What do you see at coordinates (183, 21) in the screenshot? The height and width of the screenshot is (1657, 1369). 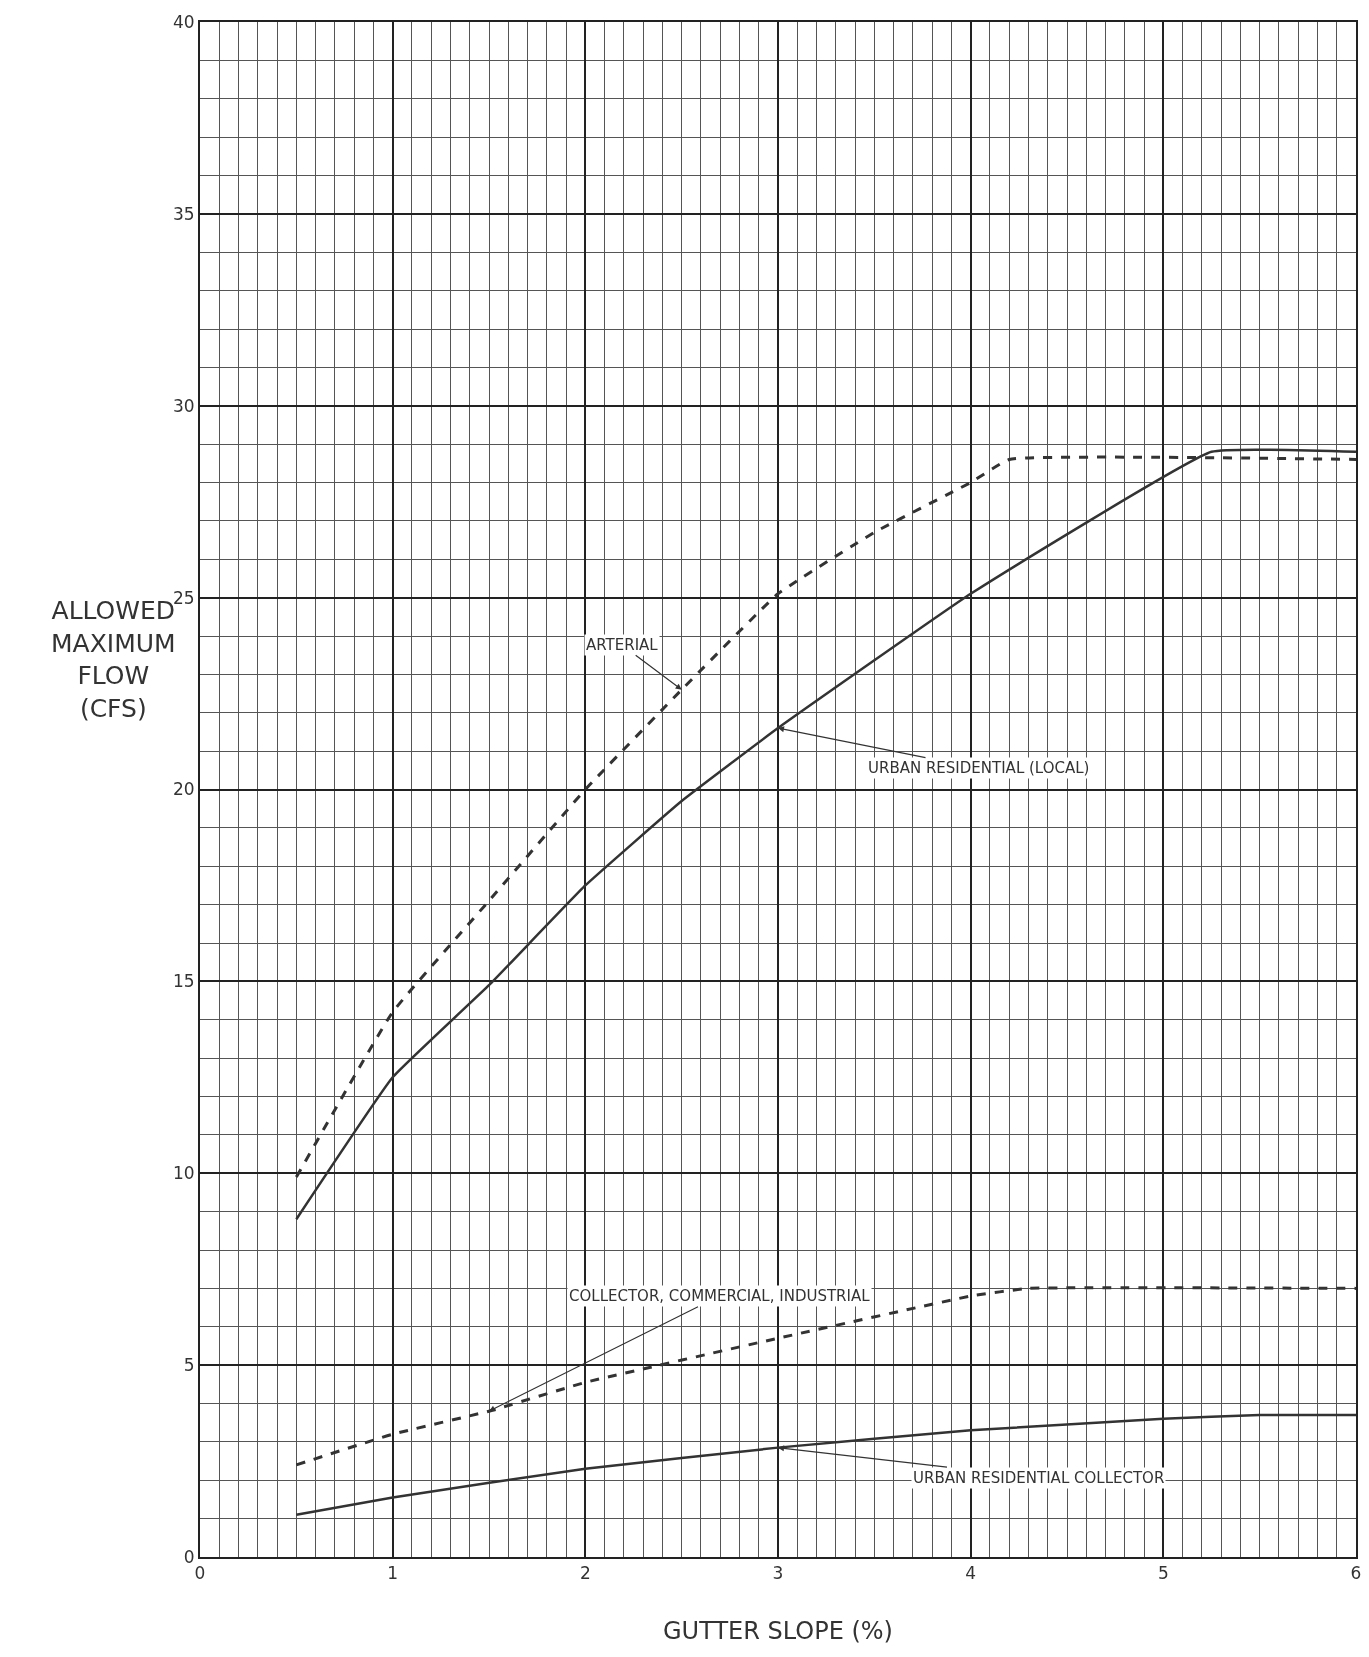 I see `y-tick-label: 40` at bounding box center [183, 21].